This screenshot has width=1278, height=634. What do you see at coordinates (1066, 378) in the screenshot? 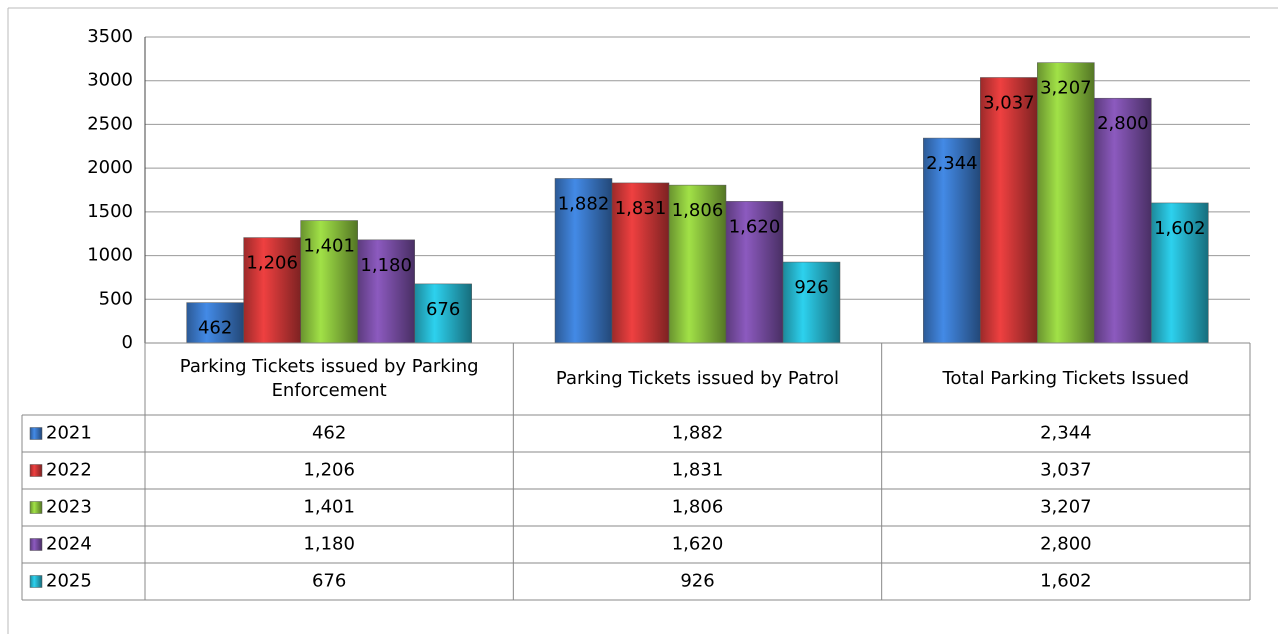
I see `category-label: Total Parking Tickets Issued` at bounding box center [1066, 378].